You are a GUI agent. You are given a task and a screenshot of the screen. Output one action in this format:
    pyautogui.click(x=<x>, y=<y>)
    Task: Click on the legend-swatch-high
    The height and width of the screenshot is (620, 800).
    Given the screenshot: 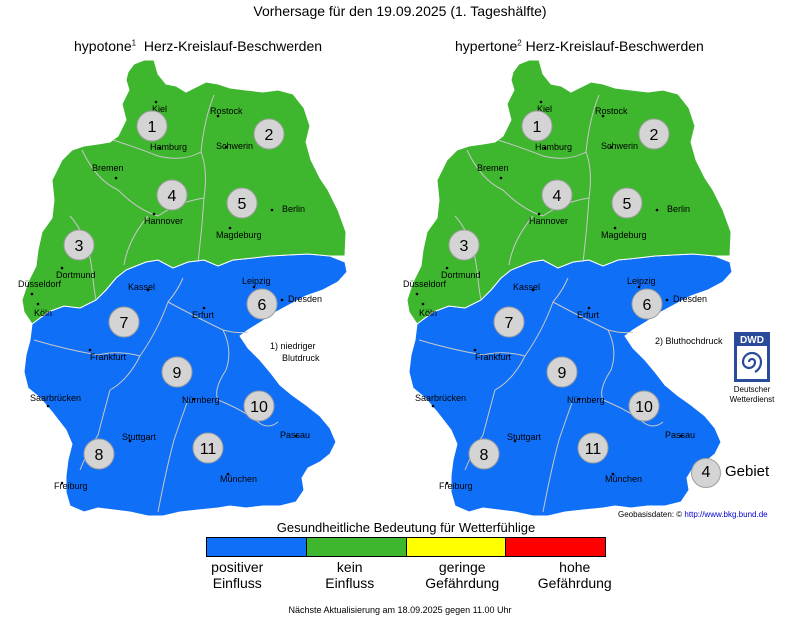 What is the action you would take?
    pyautogui.click(x=555, y=547)
    